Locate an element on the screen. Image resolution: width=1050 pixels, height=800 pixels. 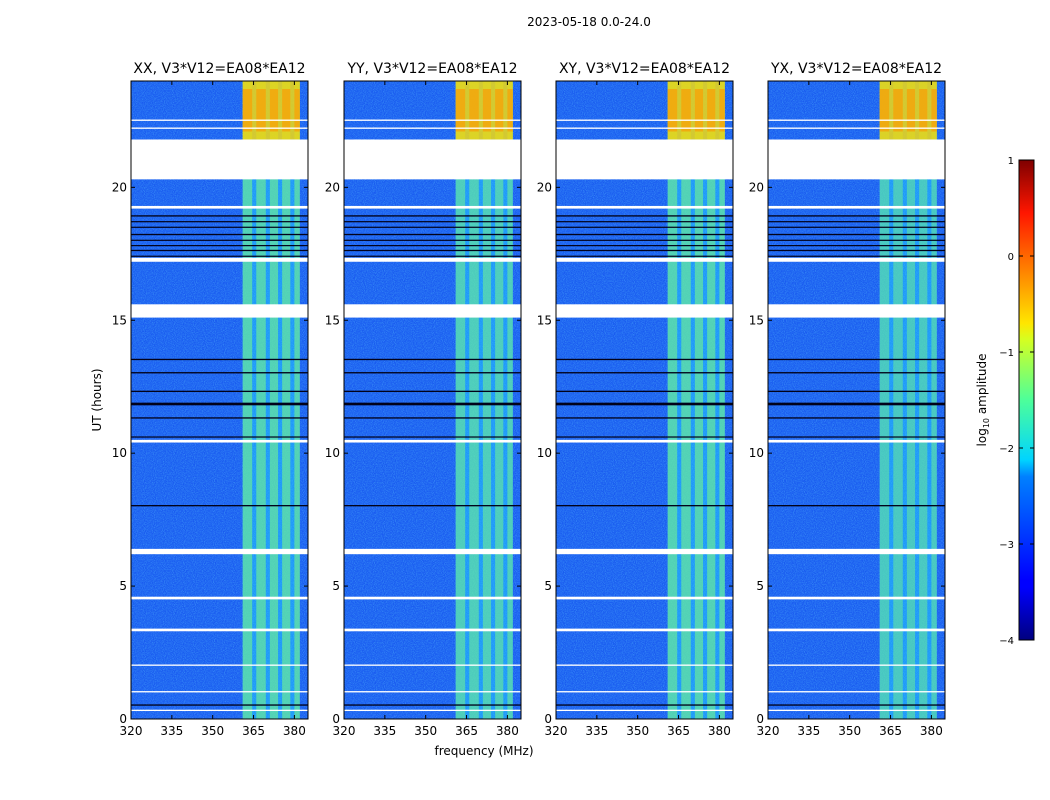
colorbar: 1 0 −1 −2 −3 −4 log10 amplitude is located at coordinates (1005, 401).